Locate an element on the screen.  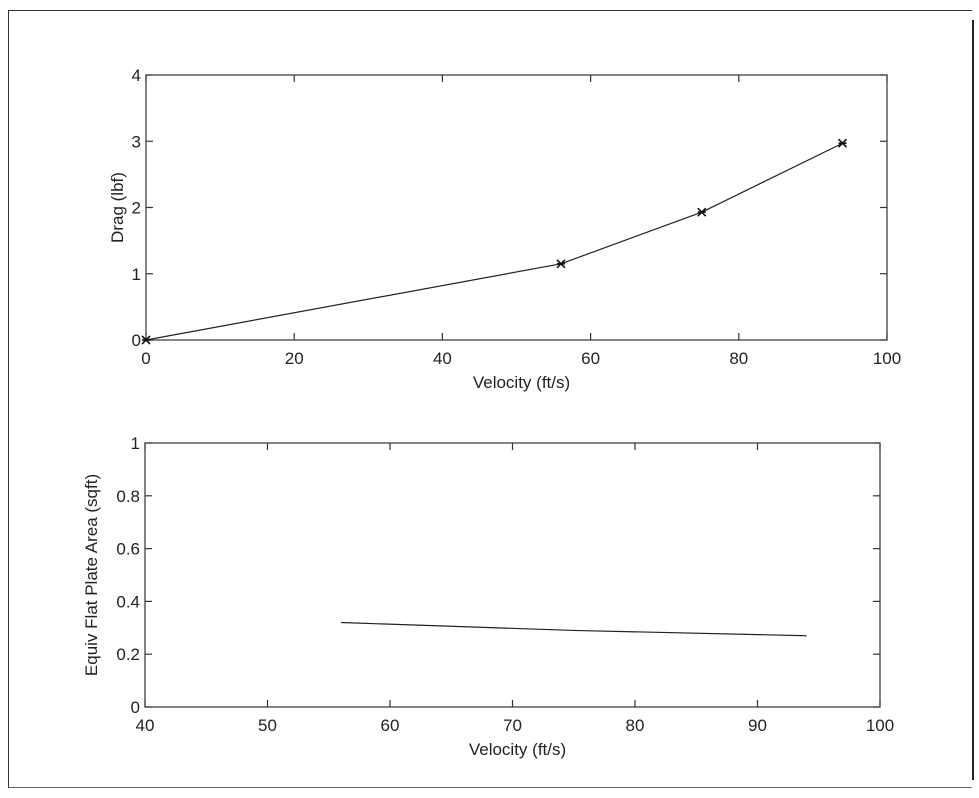
x-tick-label: 0 is located at coordinates (145, 358).